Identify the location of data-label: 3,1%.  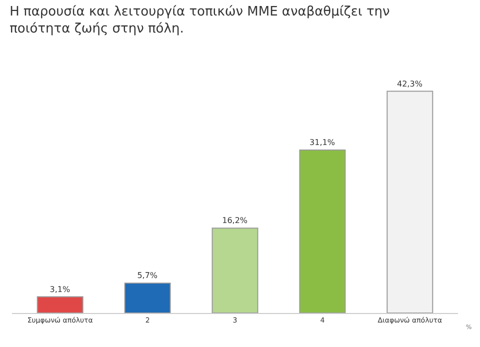
(60, 289).